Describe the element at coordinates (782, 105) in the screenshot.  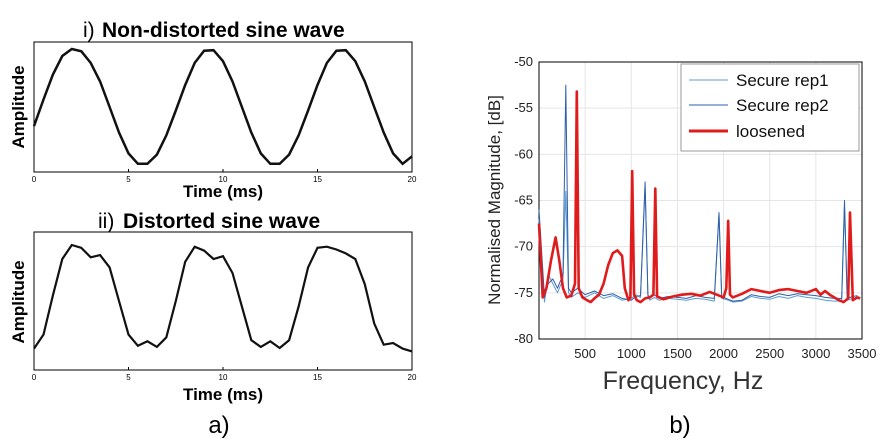
I see `legend-label-rep2: Secure rep2` at that location.